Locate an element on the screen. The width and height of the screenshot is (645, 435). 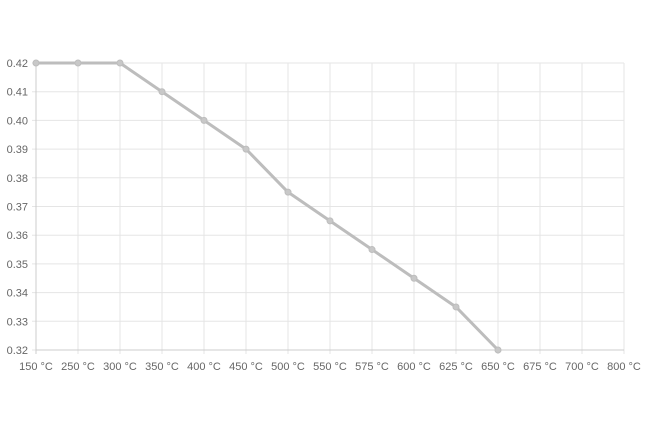
x-tick-label: 350 °C is located at coordinates (162, 367).